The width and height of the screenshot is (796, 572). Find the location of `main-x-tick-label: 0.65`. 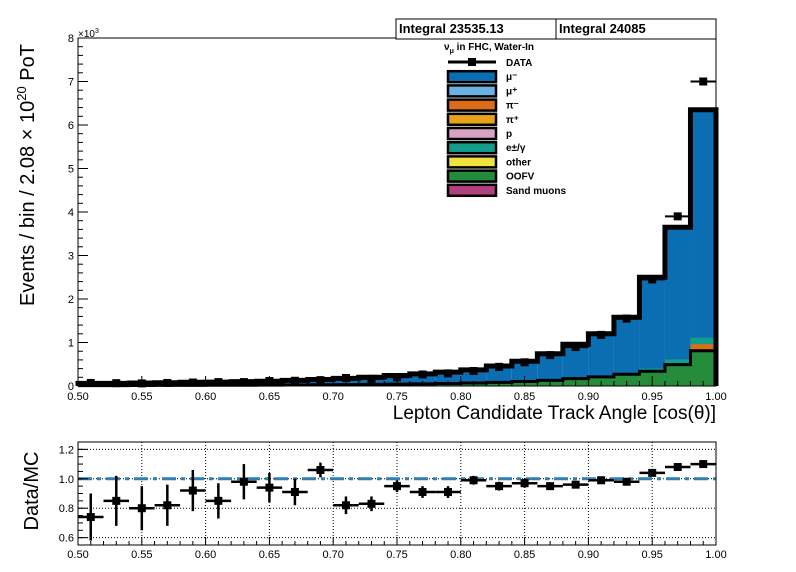

main-x-tick-label: 0.65 is located at coordinates (269, 397).